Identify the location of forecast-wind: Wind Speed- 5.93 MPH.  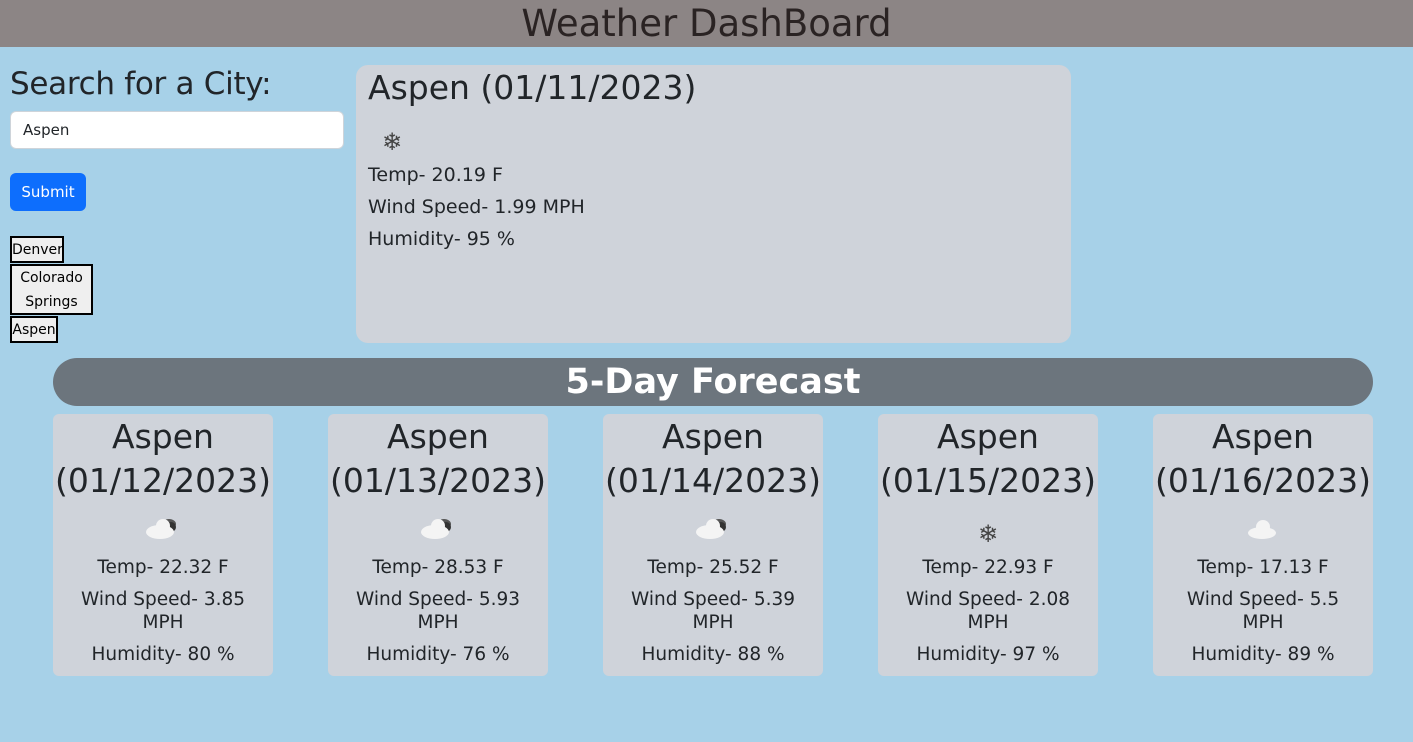
(438, 611).